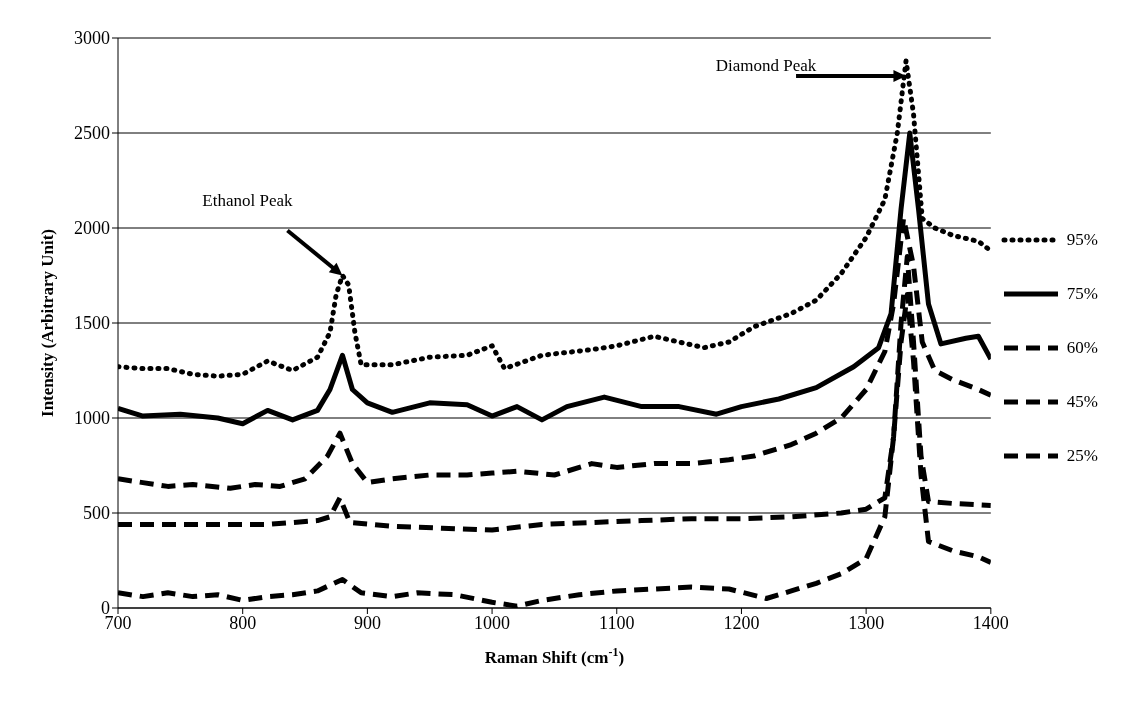  Describe the element at coordinates (243, 622) in the screenshot. I see `x-tick-label: 800` at that location.